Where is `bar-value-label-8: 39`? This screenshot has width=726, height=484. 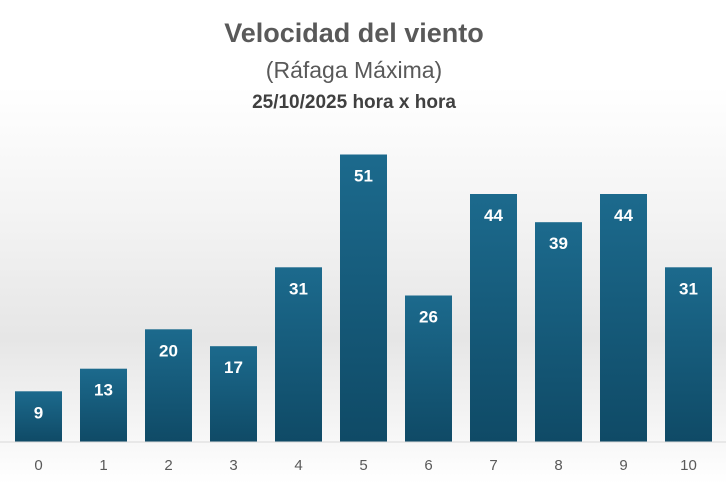 bar-value-label-8: 39 is located at coordinates (558, 243).